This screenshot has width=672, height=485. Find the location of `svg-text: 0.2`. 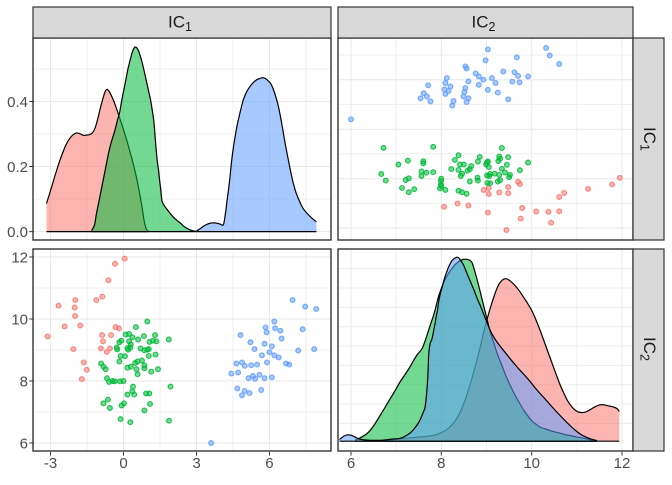

svg-text: 0.2 is located at coordinates (17, 167).